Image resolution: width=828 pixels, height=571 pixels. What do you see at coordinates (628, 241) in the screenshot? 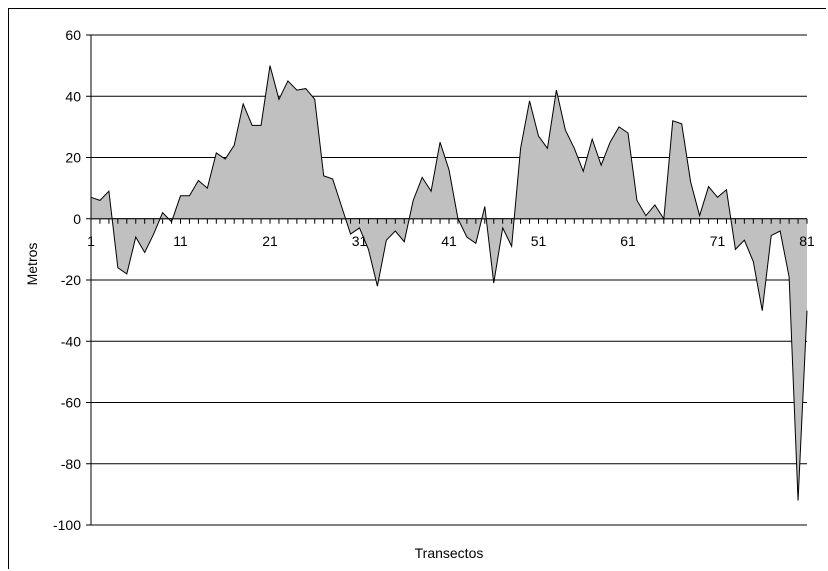
I see `x-tick-label: 61` at bounding box center [628, 241].